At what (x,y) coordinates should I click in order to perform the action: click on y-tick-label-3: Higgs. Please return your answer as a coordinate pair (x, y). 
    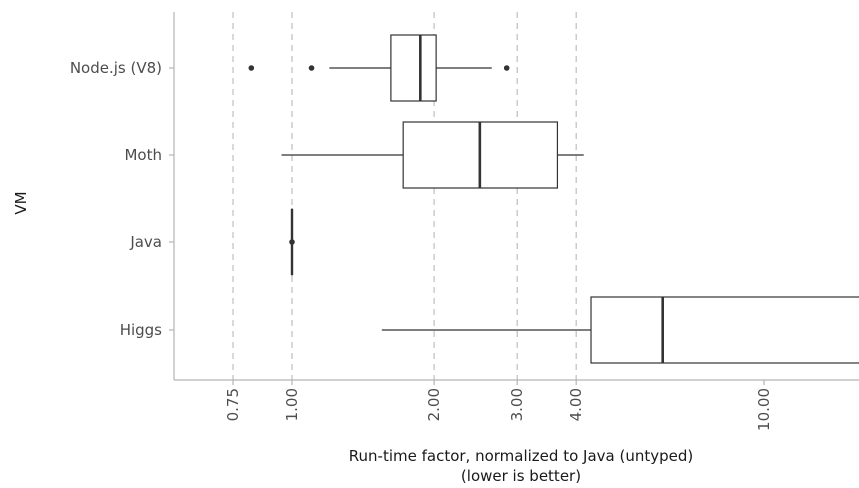
    Looking at the image, I should click on (141, 330).